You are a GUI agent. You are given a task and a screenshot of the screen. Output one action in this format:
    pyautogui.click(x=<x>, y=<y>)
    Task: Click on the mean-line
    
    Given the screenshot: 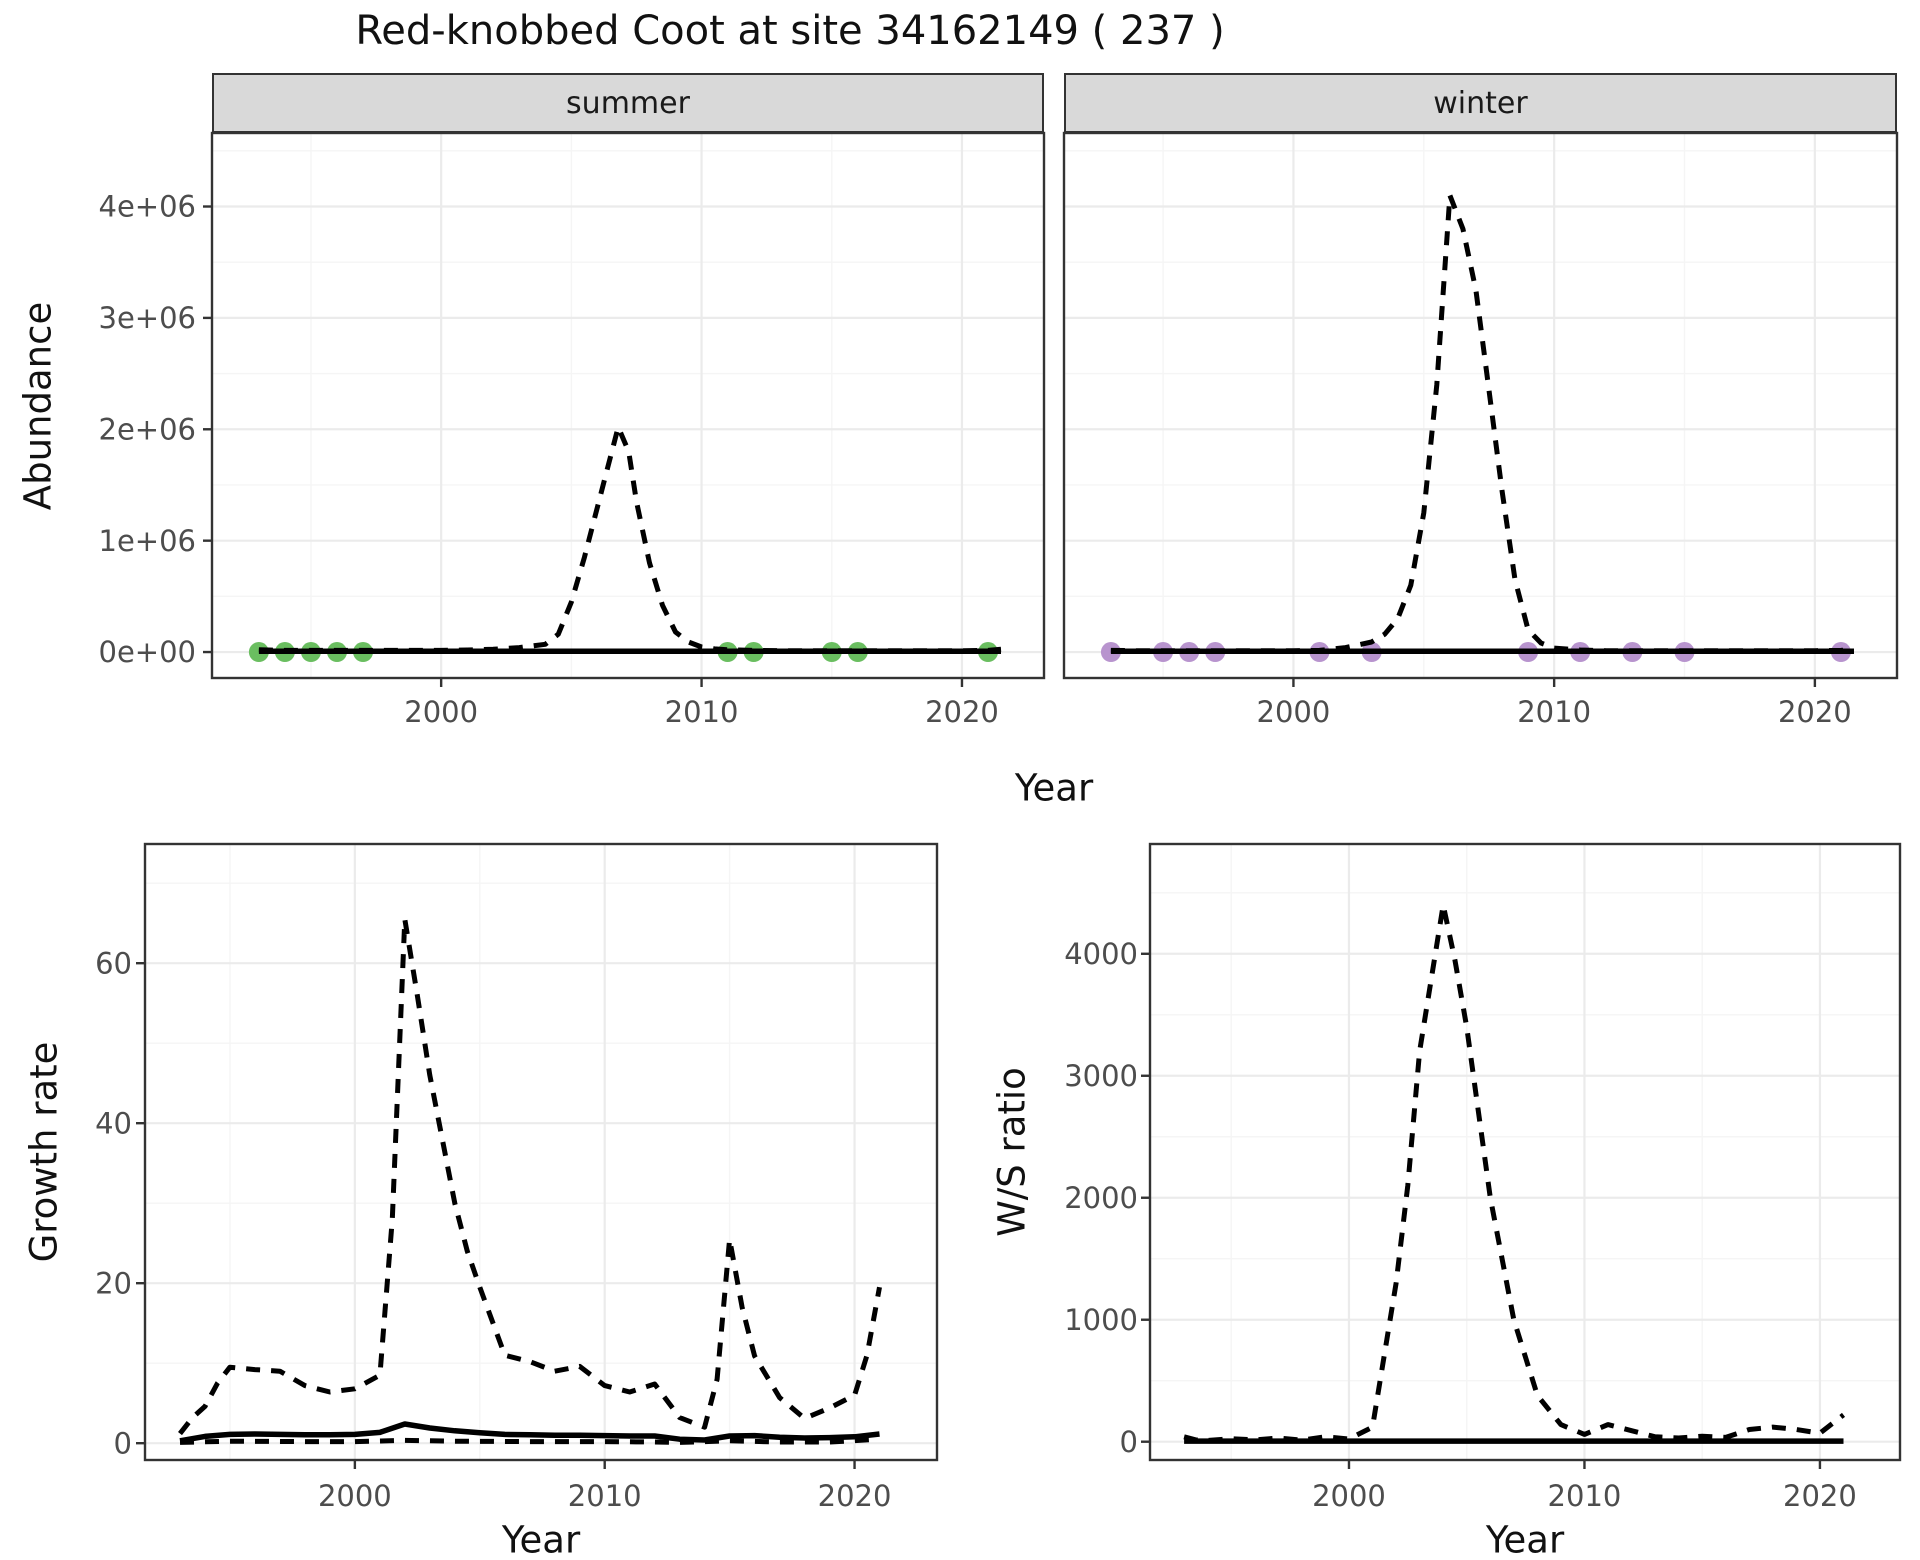 What is the action you would take?
    pyautogui.click(x=529, y=1432)
    